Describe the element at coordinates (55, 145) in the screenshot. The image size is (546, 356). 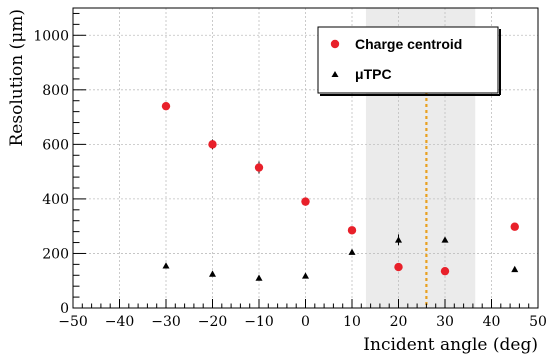
I see `y-tick-label: 600` at that location.